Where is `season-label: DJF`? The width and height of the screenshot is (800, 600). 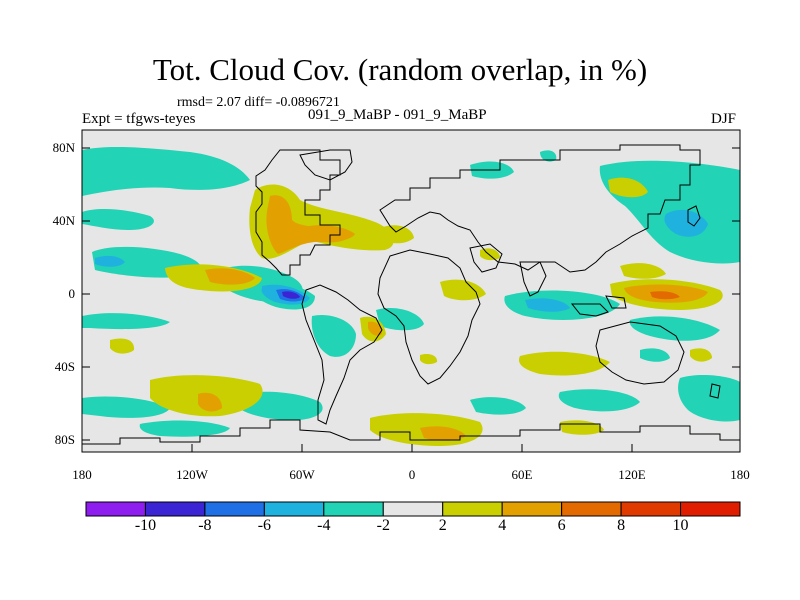 season-label: DJF is located at coordinates (724, 119).